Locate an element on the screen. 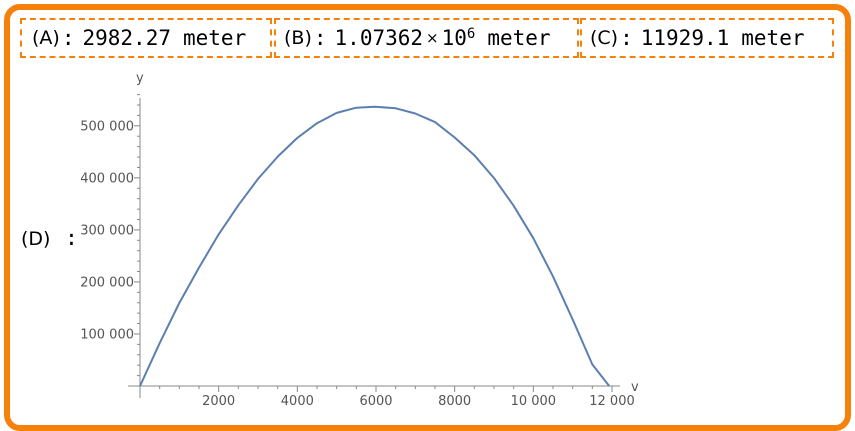 Image resolution: width=855 pixels, height=431 pixels. x-tick-label: 10 000 is located at coordinates (534, 401).